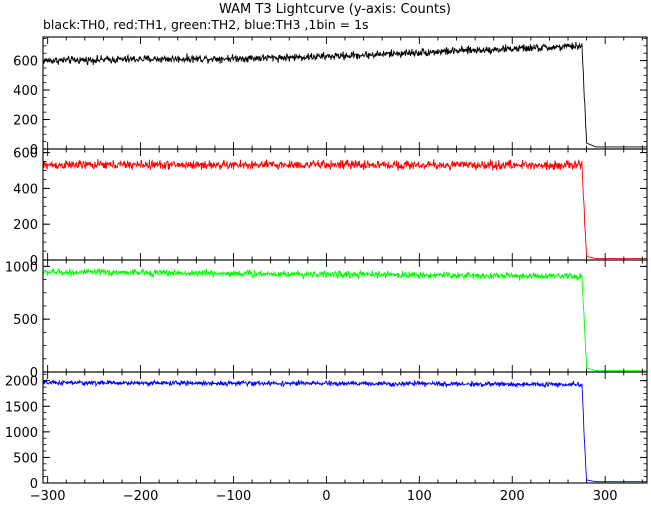 The width and height of the screenshot is (651, 505). Describe the element at coordinates (335, 9) in the screenshot. I see `chart-title: WAM T3 Lightcurve (y-axis: Counts)` at that location.